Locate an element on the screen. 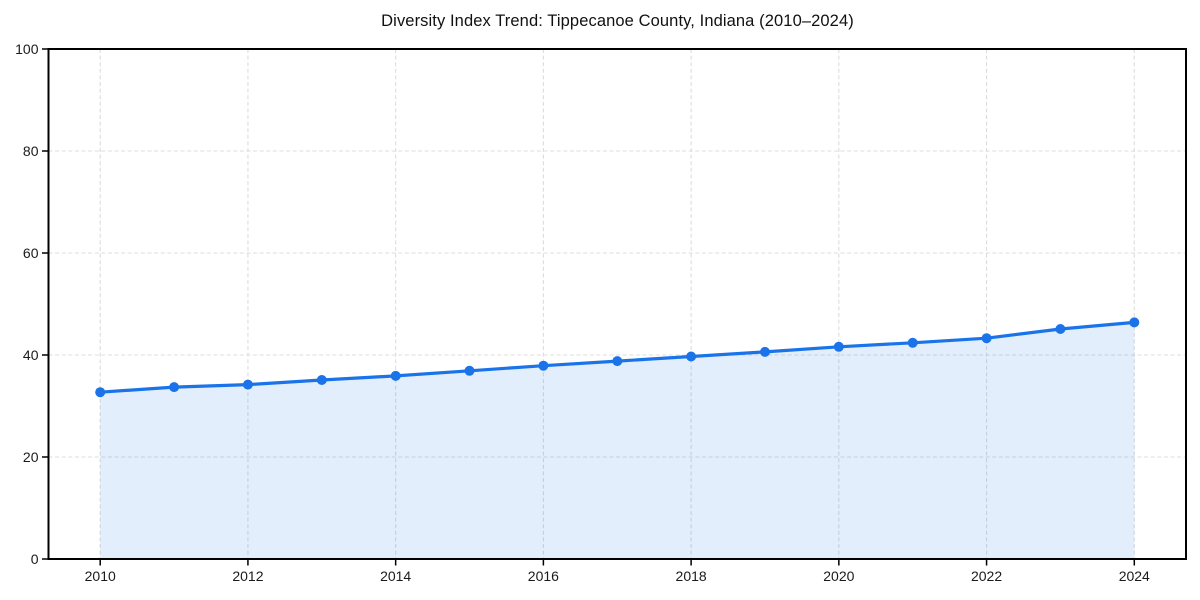  y-tick-label: 60 is located at coordinates (31, 253).